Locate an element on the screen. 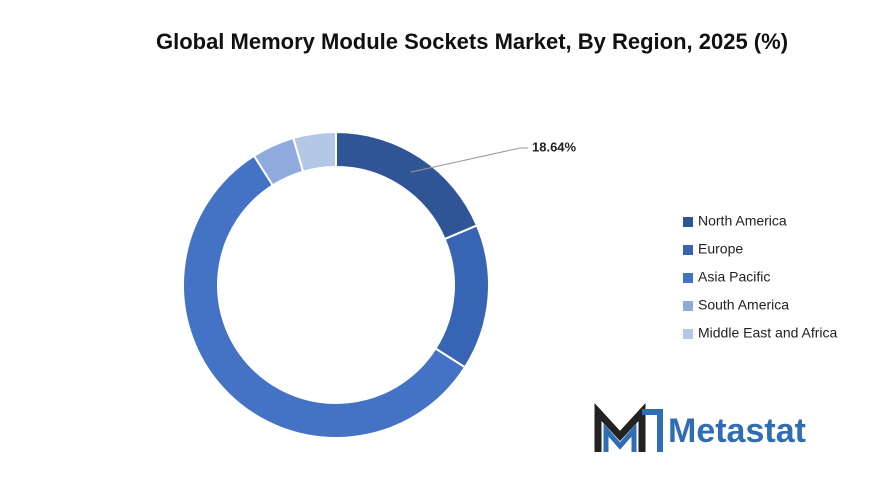 This screenshot has height=484, width=880. leader-line is located at coordinates (469, 160).